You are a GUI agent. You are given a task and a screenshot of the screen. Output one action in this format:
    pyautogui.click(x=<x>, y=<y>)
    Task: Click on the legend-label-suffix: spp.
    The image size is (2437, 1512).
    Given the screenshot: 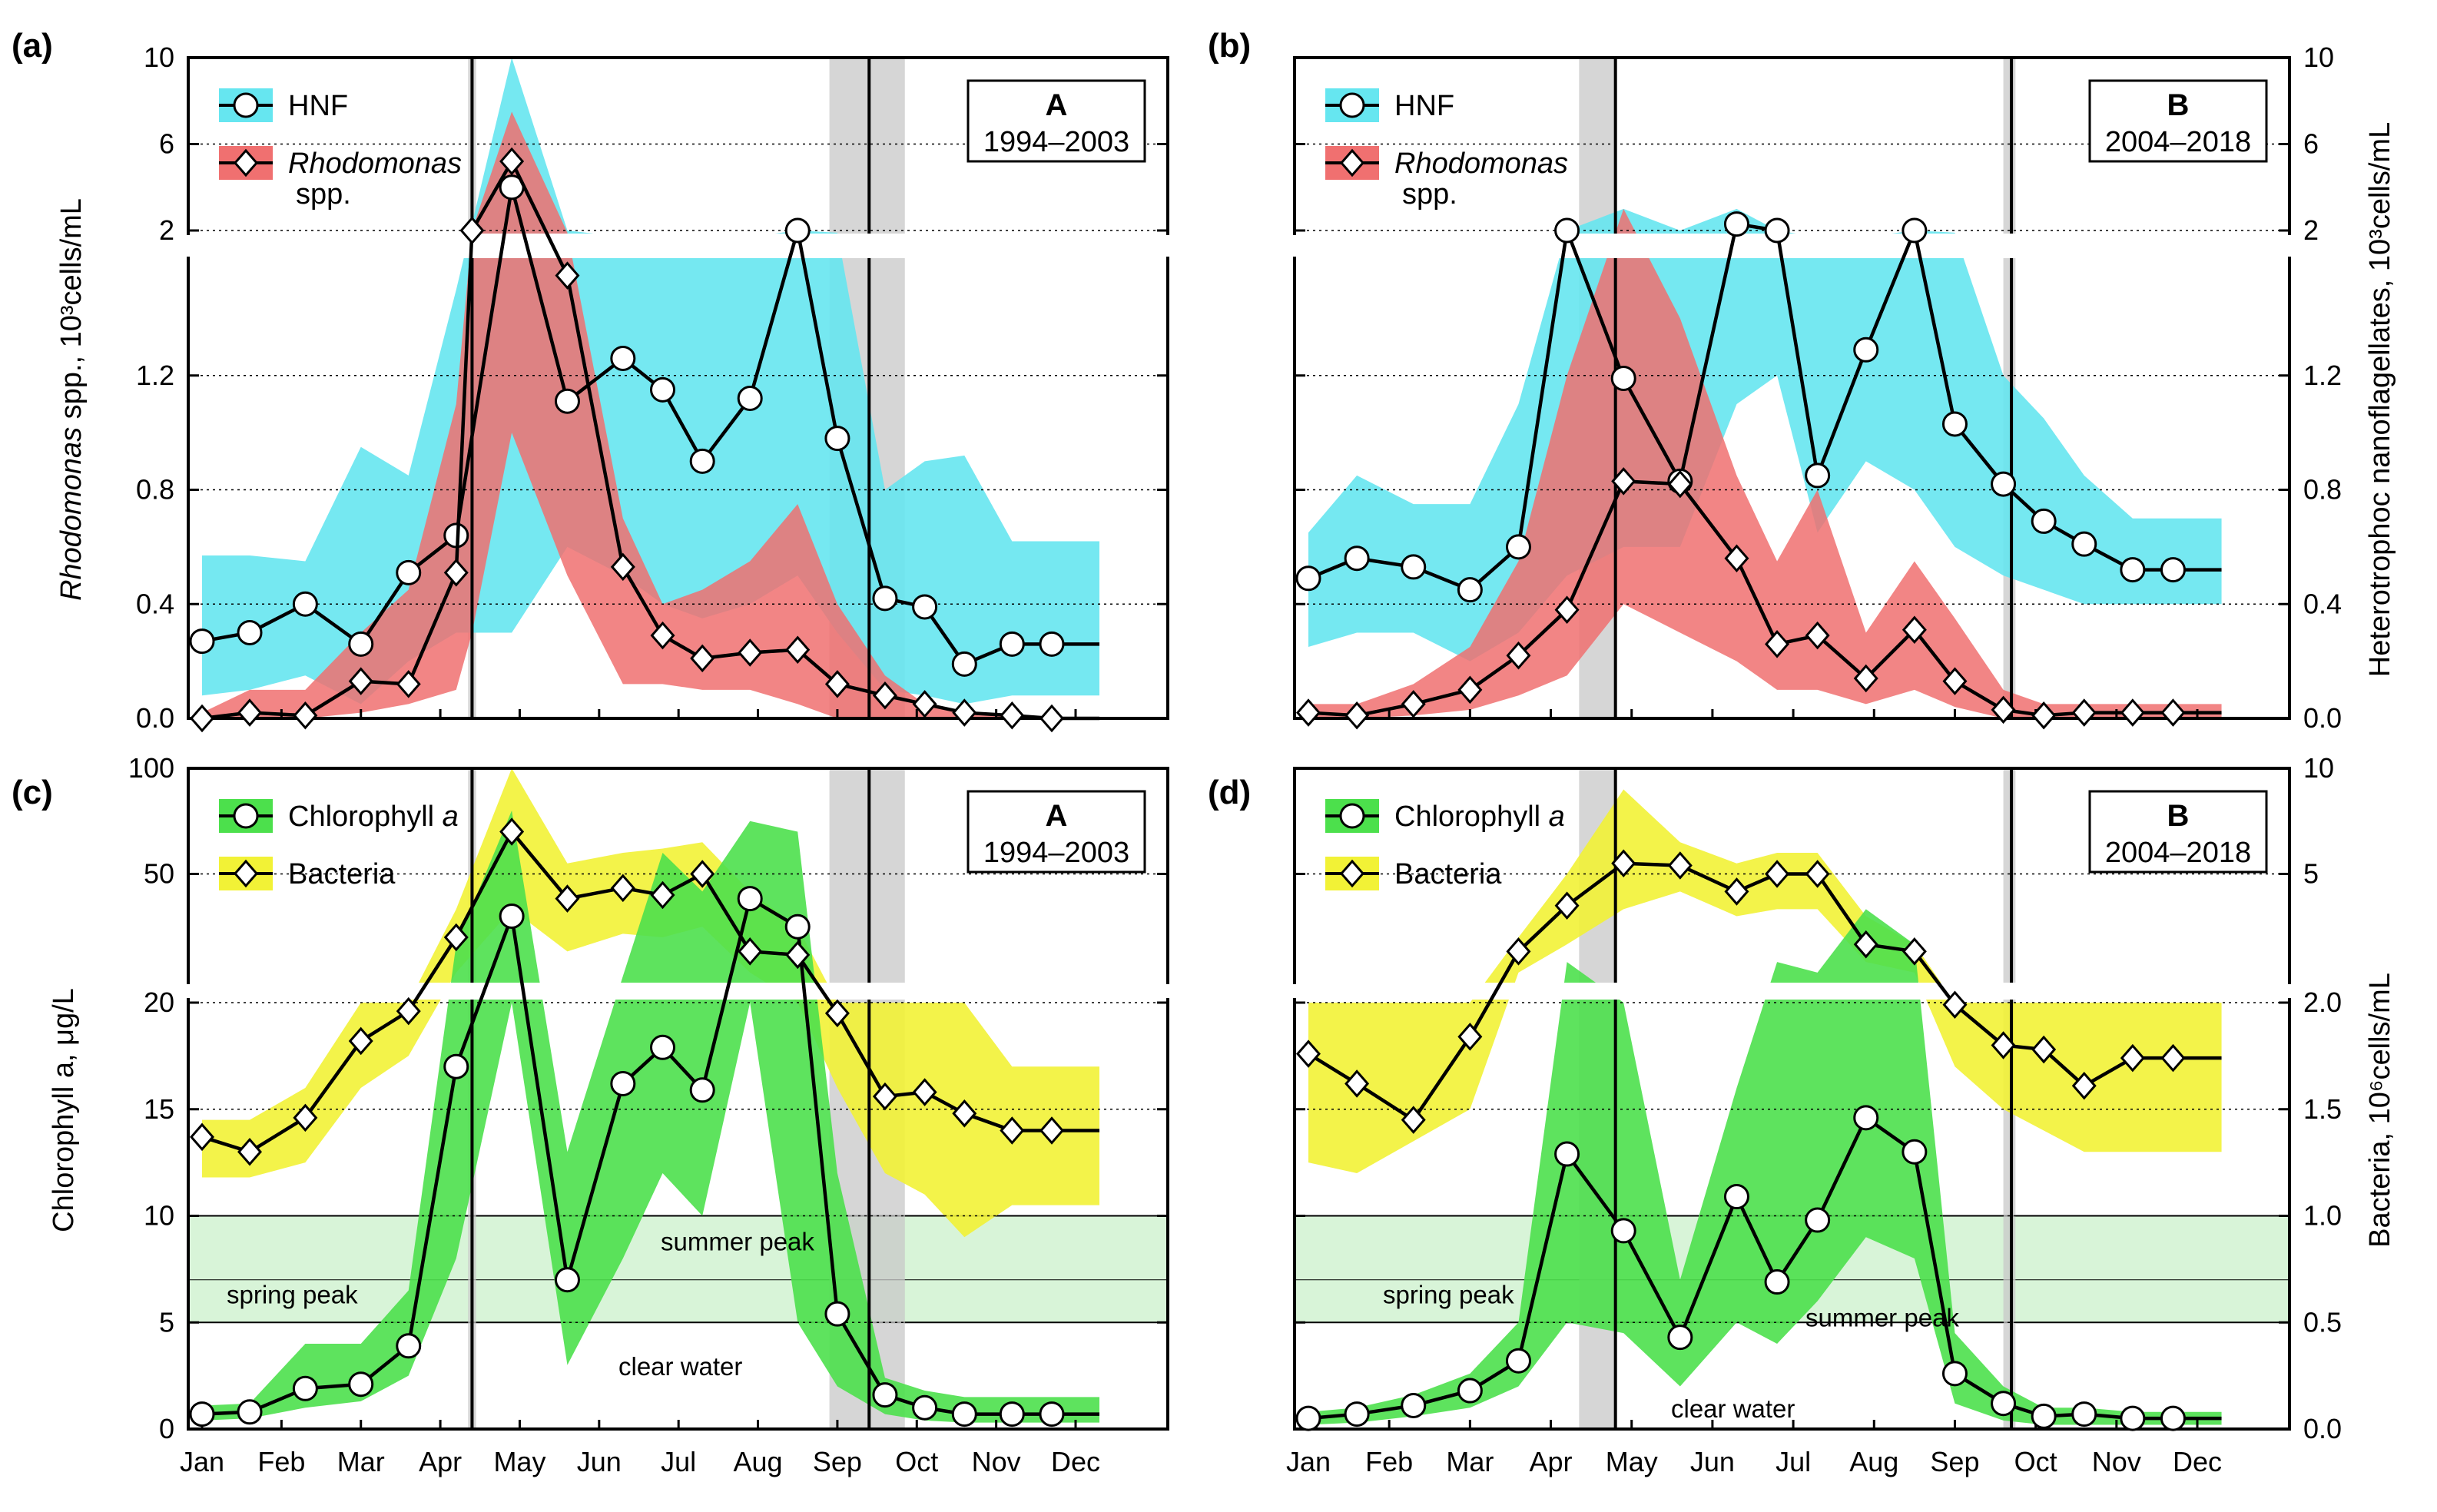 What is the action you would take?
    pyautogui.click(x=1429, y=195)
    